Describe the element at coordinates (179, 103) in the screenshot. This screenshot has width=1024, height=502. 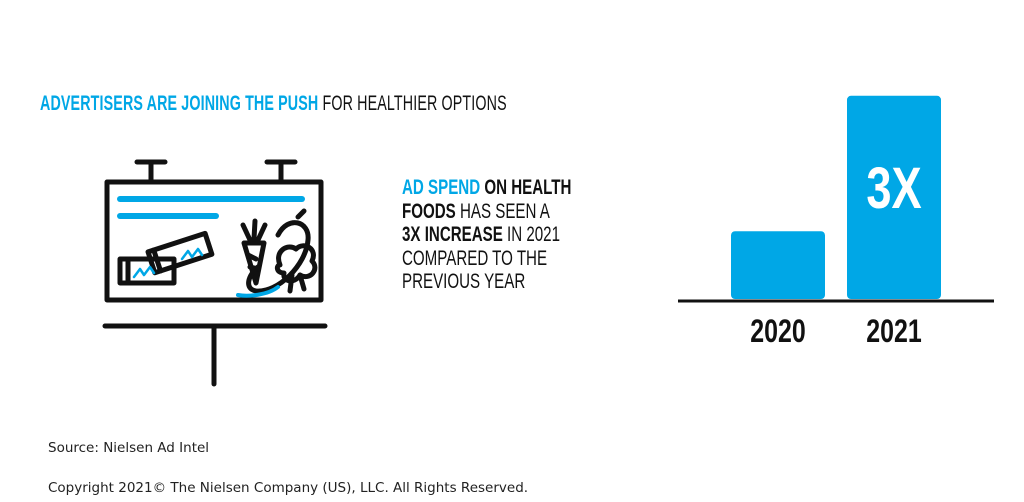
I see `headline-highlight: ADVERTISERS ARE JOINING THE PUSH` at that location.